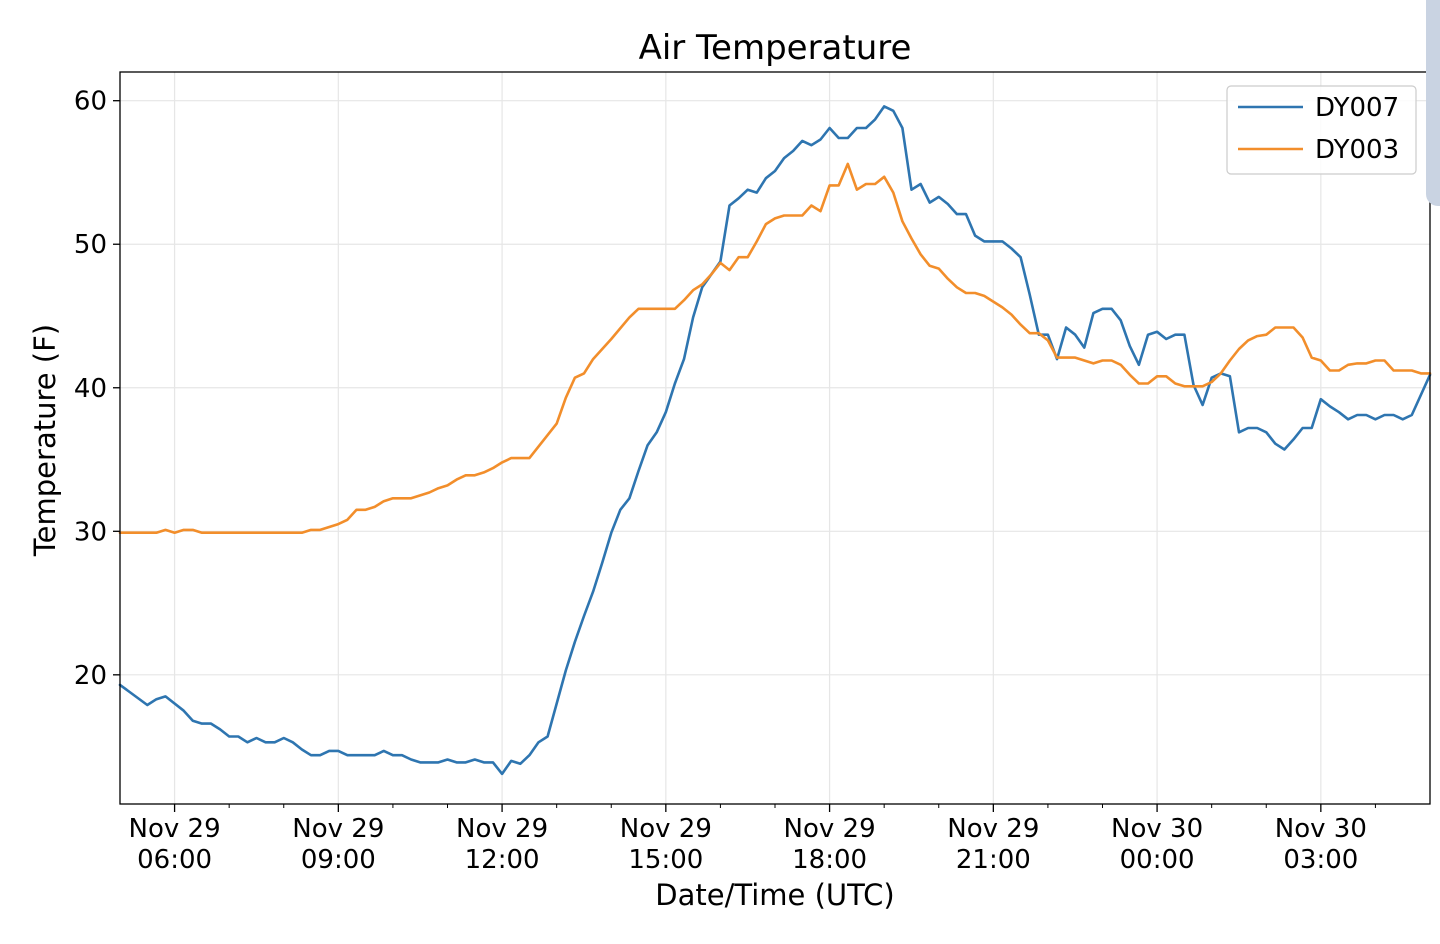  What do you see at coordinates (829, 860) in the screenshot?
I see `x-tick-label-time: 18:00` at bounding box center [829, 860].